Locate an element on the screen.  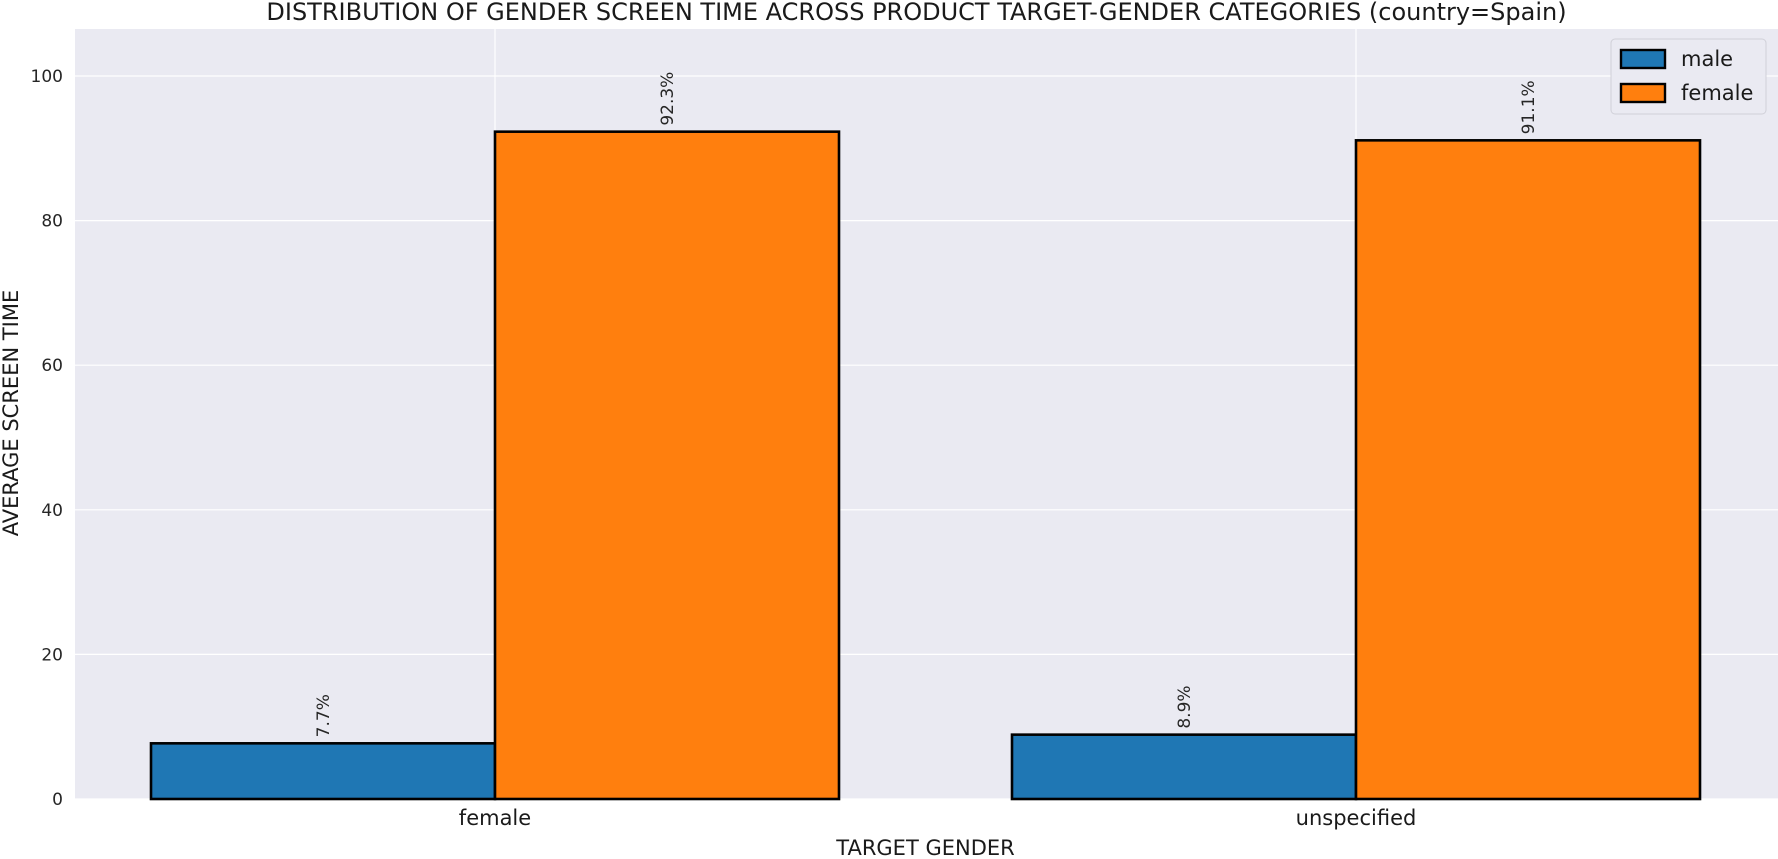
y-tick-label: 60 is located at coordinates (52, 366).